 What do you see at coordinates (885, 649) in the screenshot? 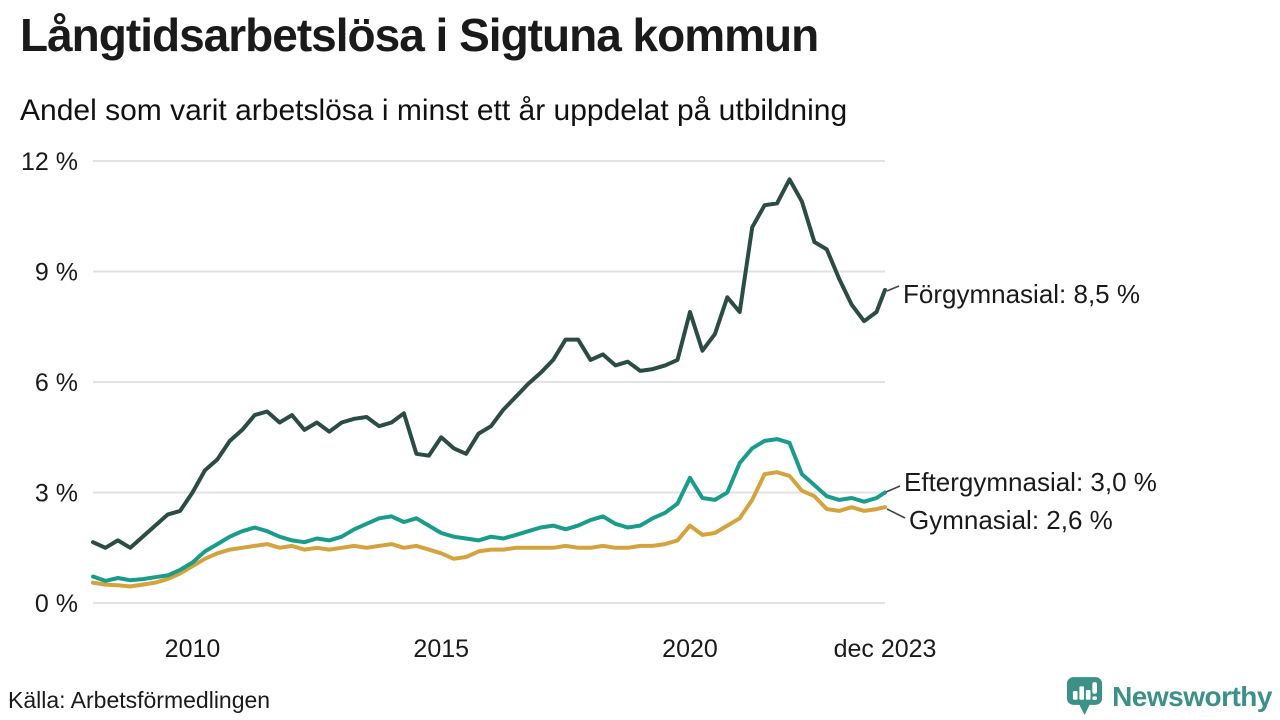
I see `x-axis-tick-label: dec 2023` at bounding box center [885, 649].